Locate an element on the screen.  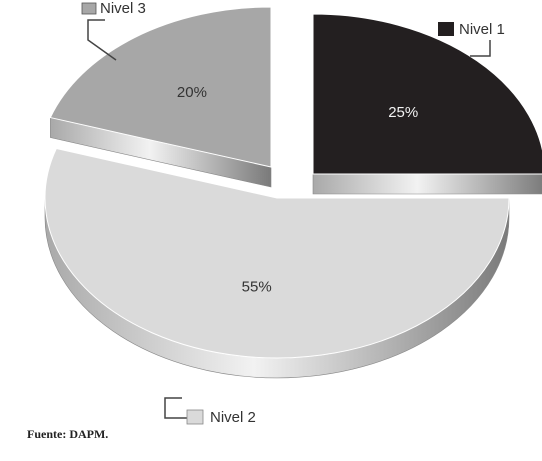
data-label-nivel-2: 55% is located at coordinates (257, 286).